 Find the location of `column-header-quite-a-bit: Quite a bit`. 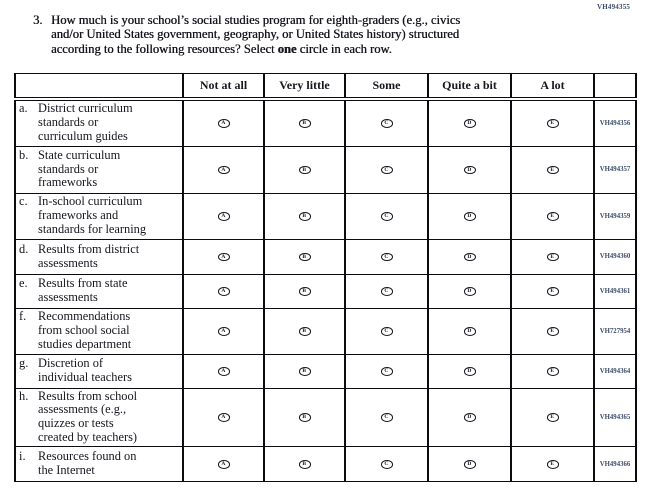

column-header-quite-a-bit: Quite a bit is located at coordinates (469, 87).